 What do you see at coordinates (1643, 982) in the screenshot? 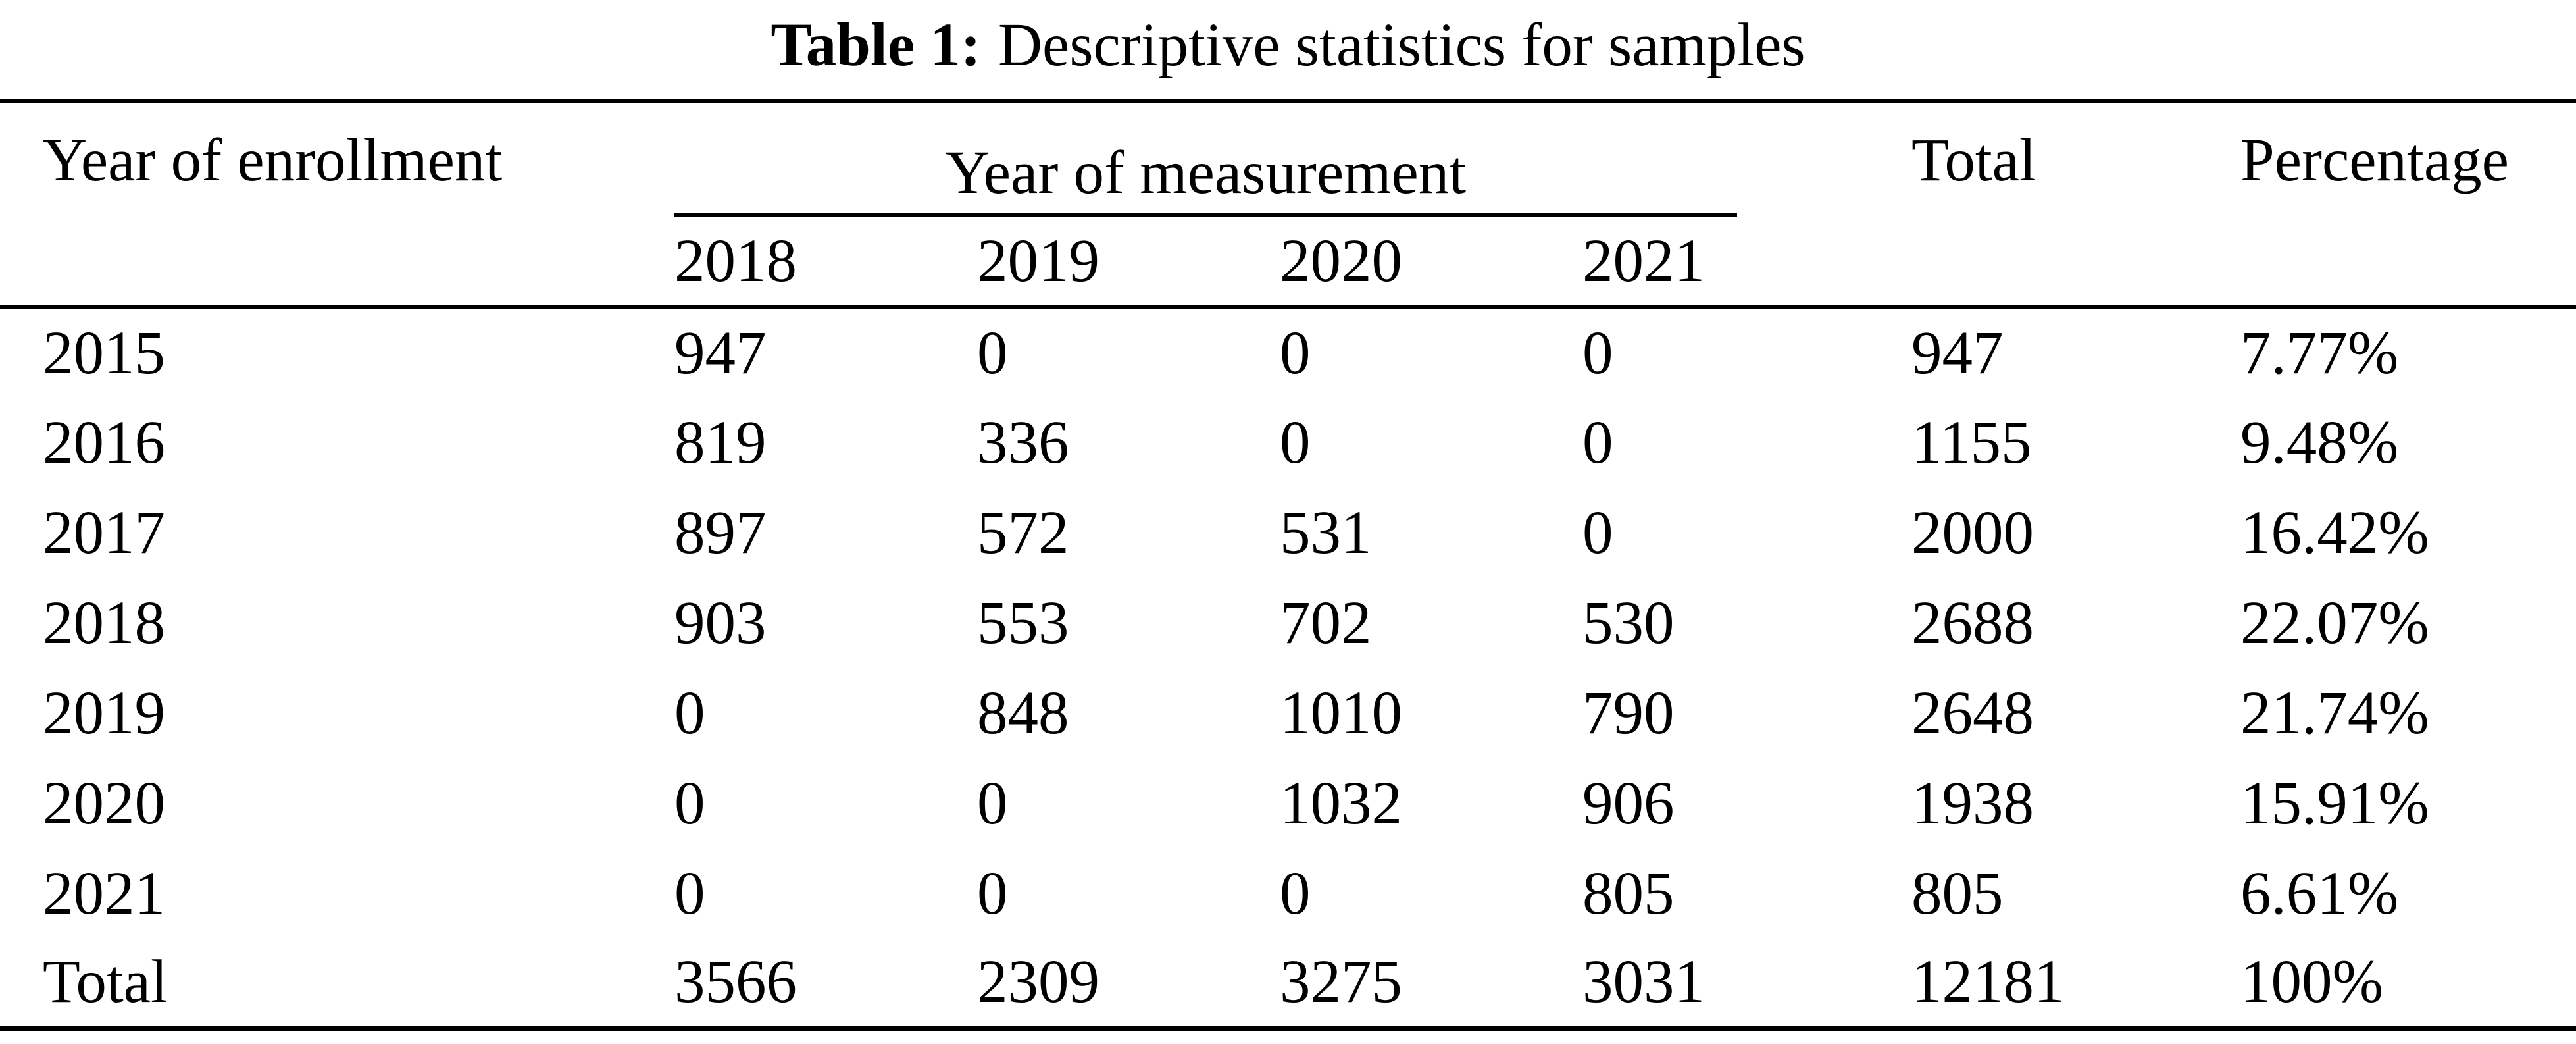
I see `measurement-cell: 3031` at bounding box center [1643, 982].